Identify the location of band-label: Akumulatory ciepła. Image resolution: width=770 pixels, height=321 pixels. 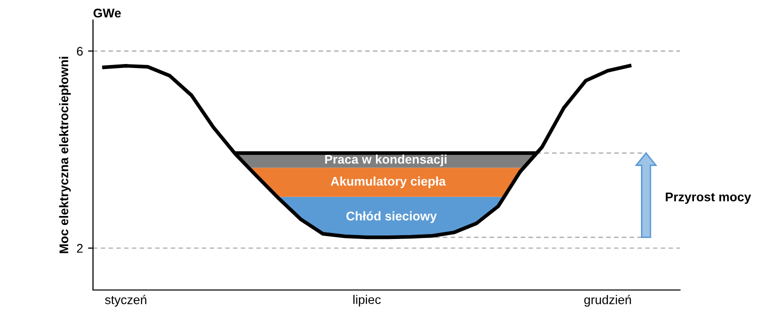
(388, 182).